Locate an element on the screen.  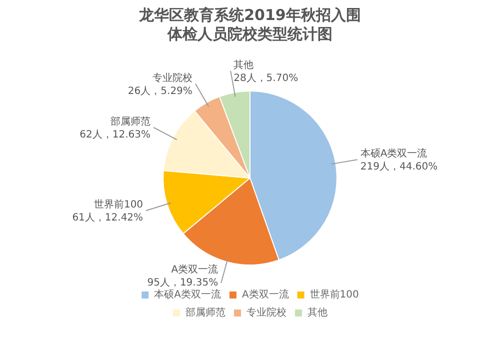
slice-label: 专业院校 is located at coordinates (172, 78).